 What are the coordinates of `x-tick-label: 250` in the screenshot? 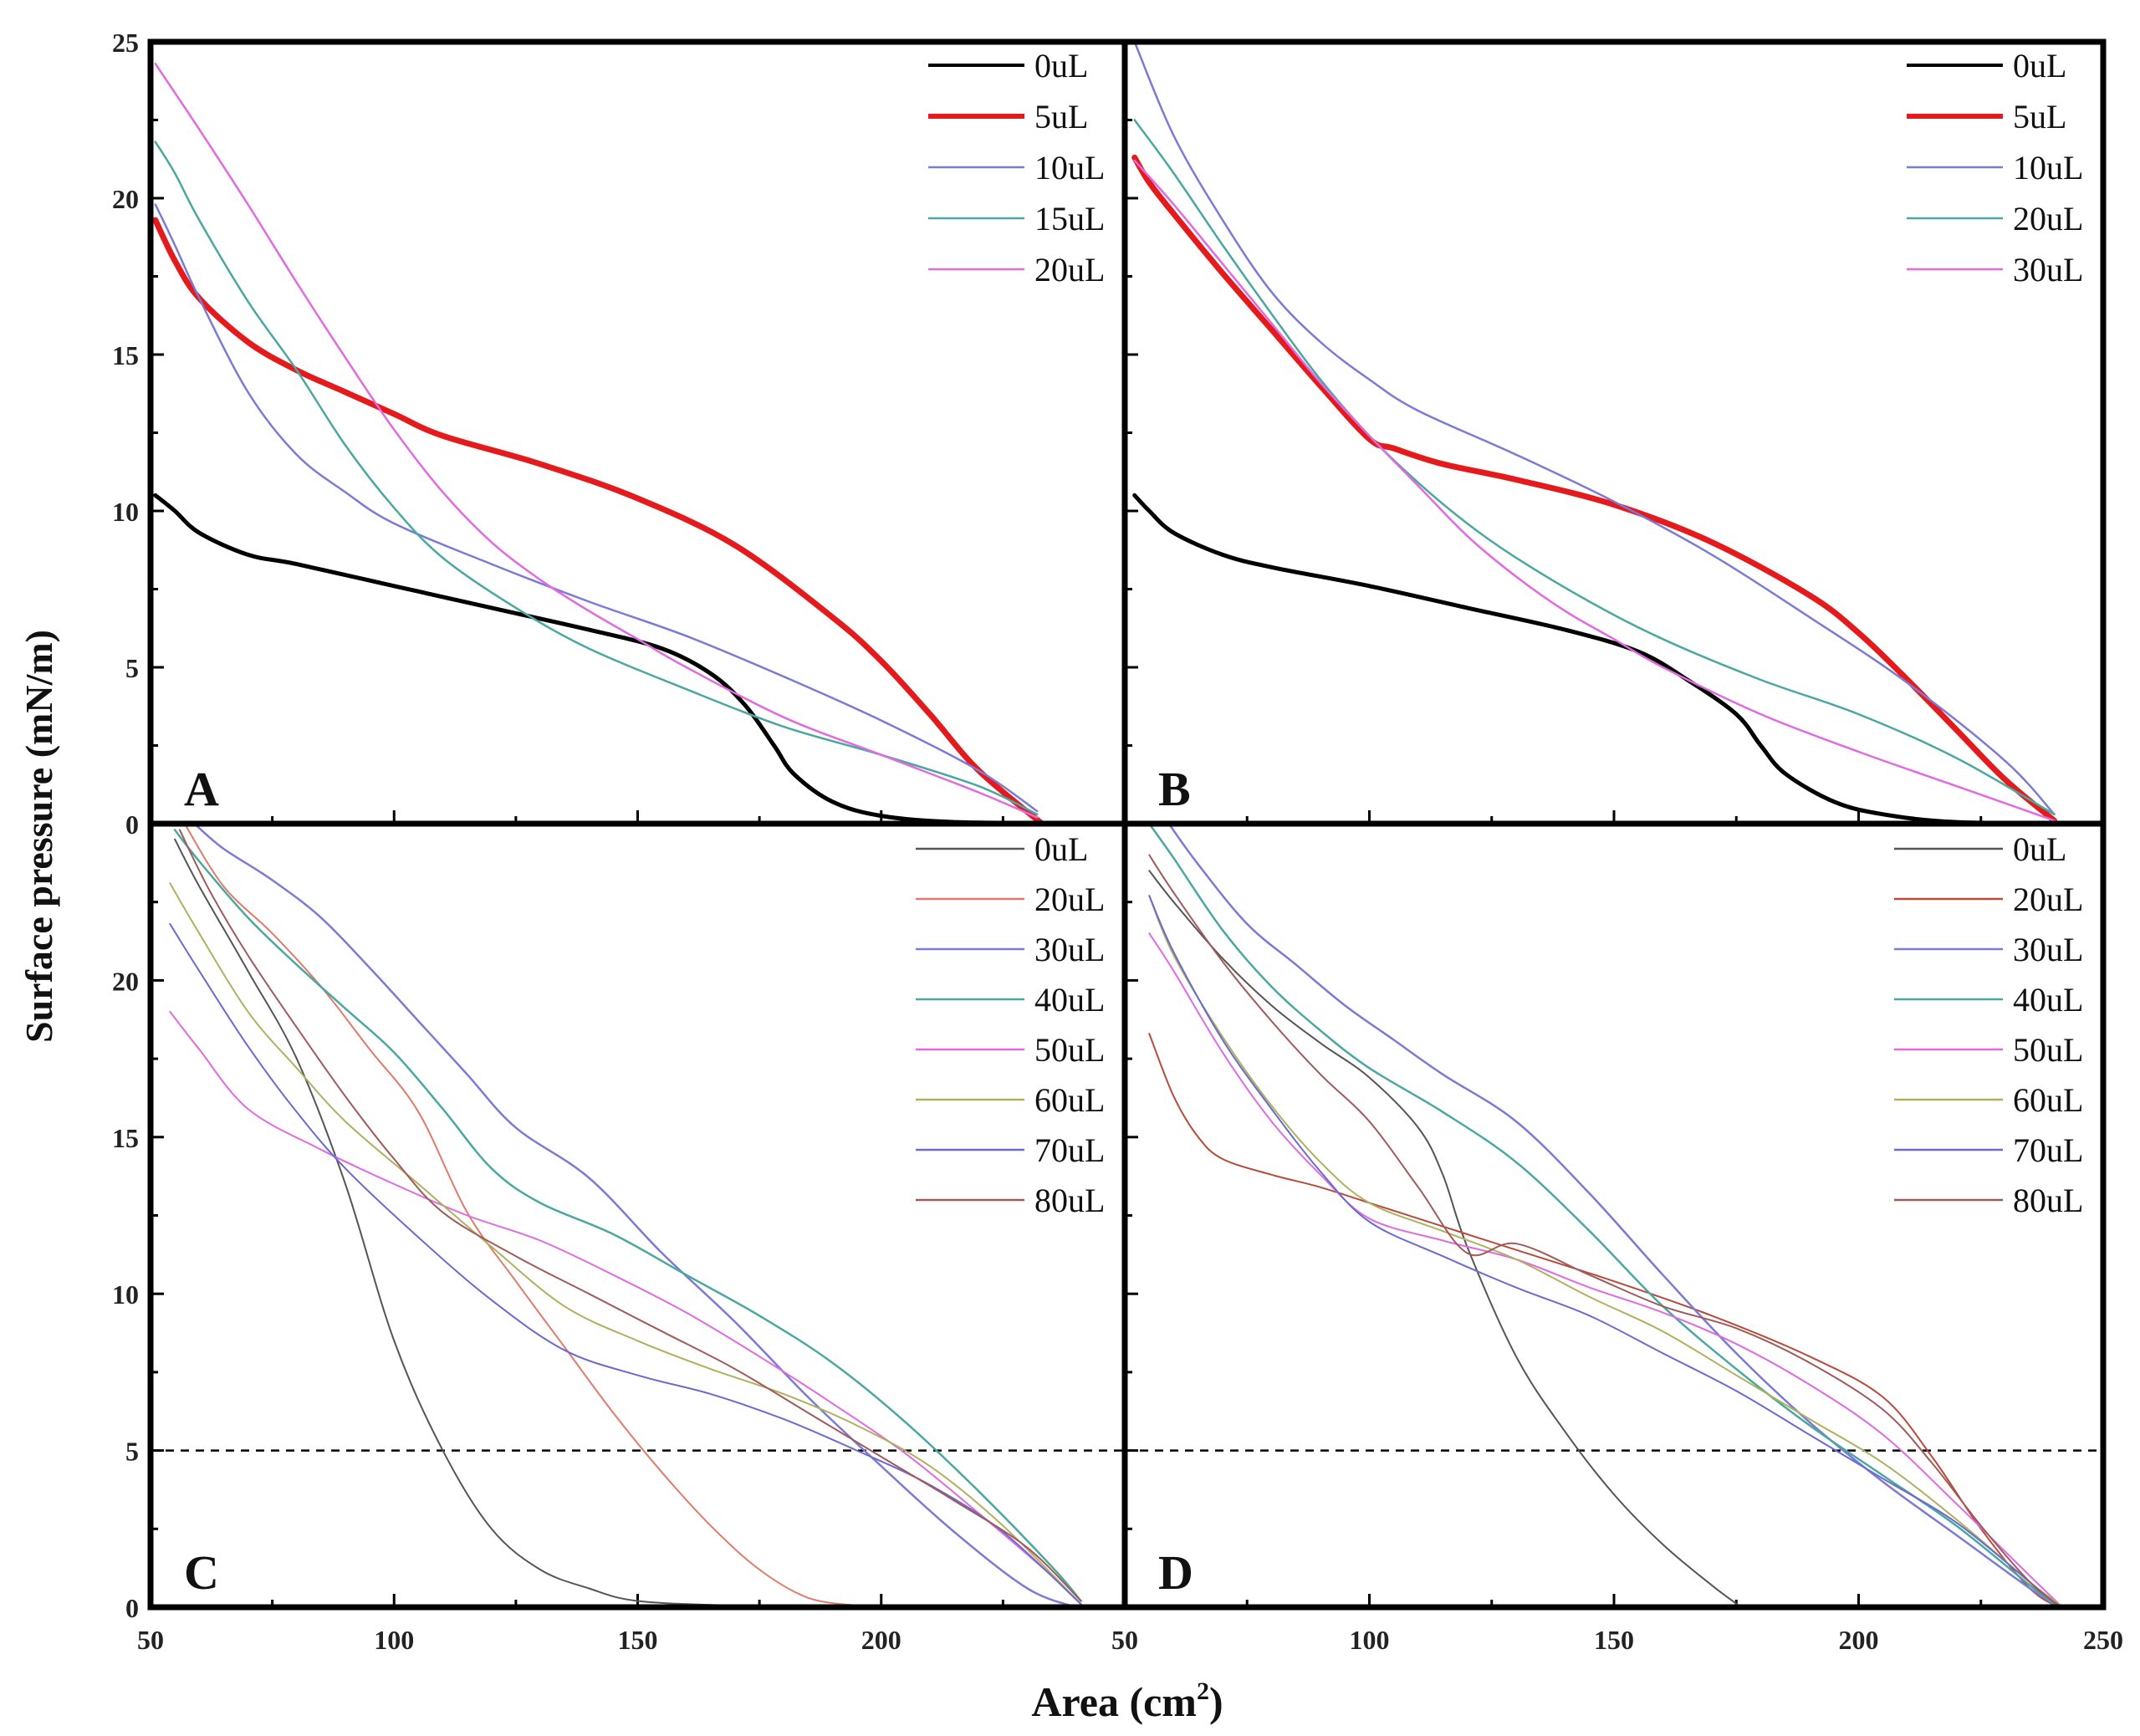 It's located at (2103, 1640).